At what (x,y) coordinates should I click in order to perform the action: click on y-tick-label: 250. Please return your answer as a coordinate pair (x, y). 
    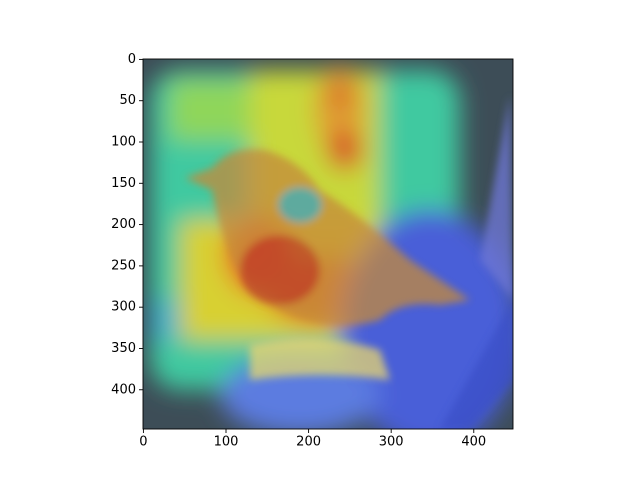
    Looking at the image, I should click on (123, 265).